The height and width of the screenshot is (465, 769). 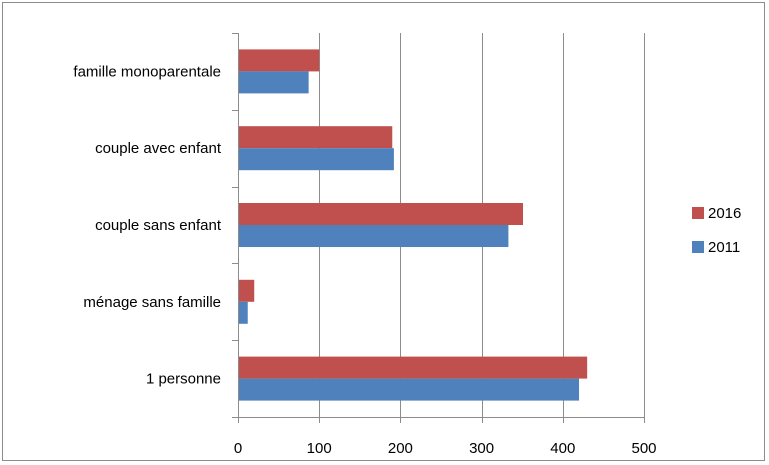 I want to click on category-label-2: couple sans enfant, so click(x=158, y=225).